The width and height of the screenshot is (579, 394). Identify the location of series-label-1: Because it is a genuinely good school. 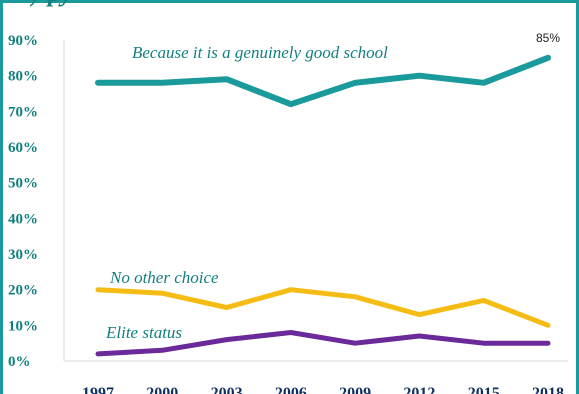
(260, 52).